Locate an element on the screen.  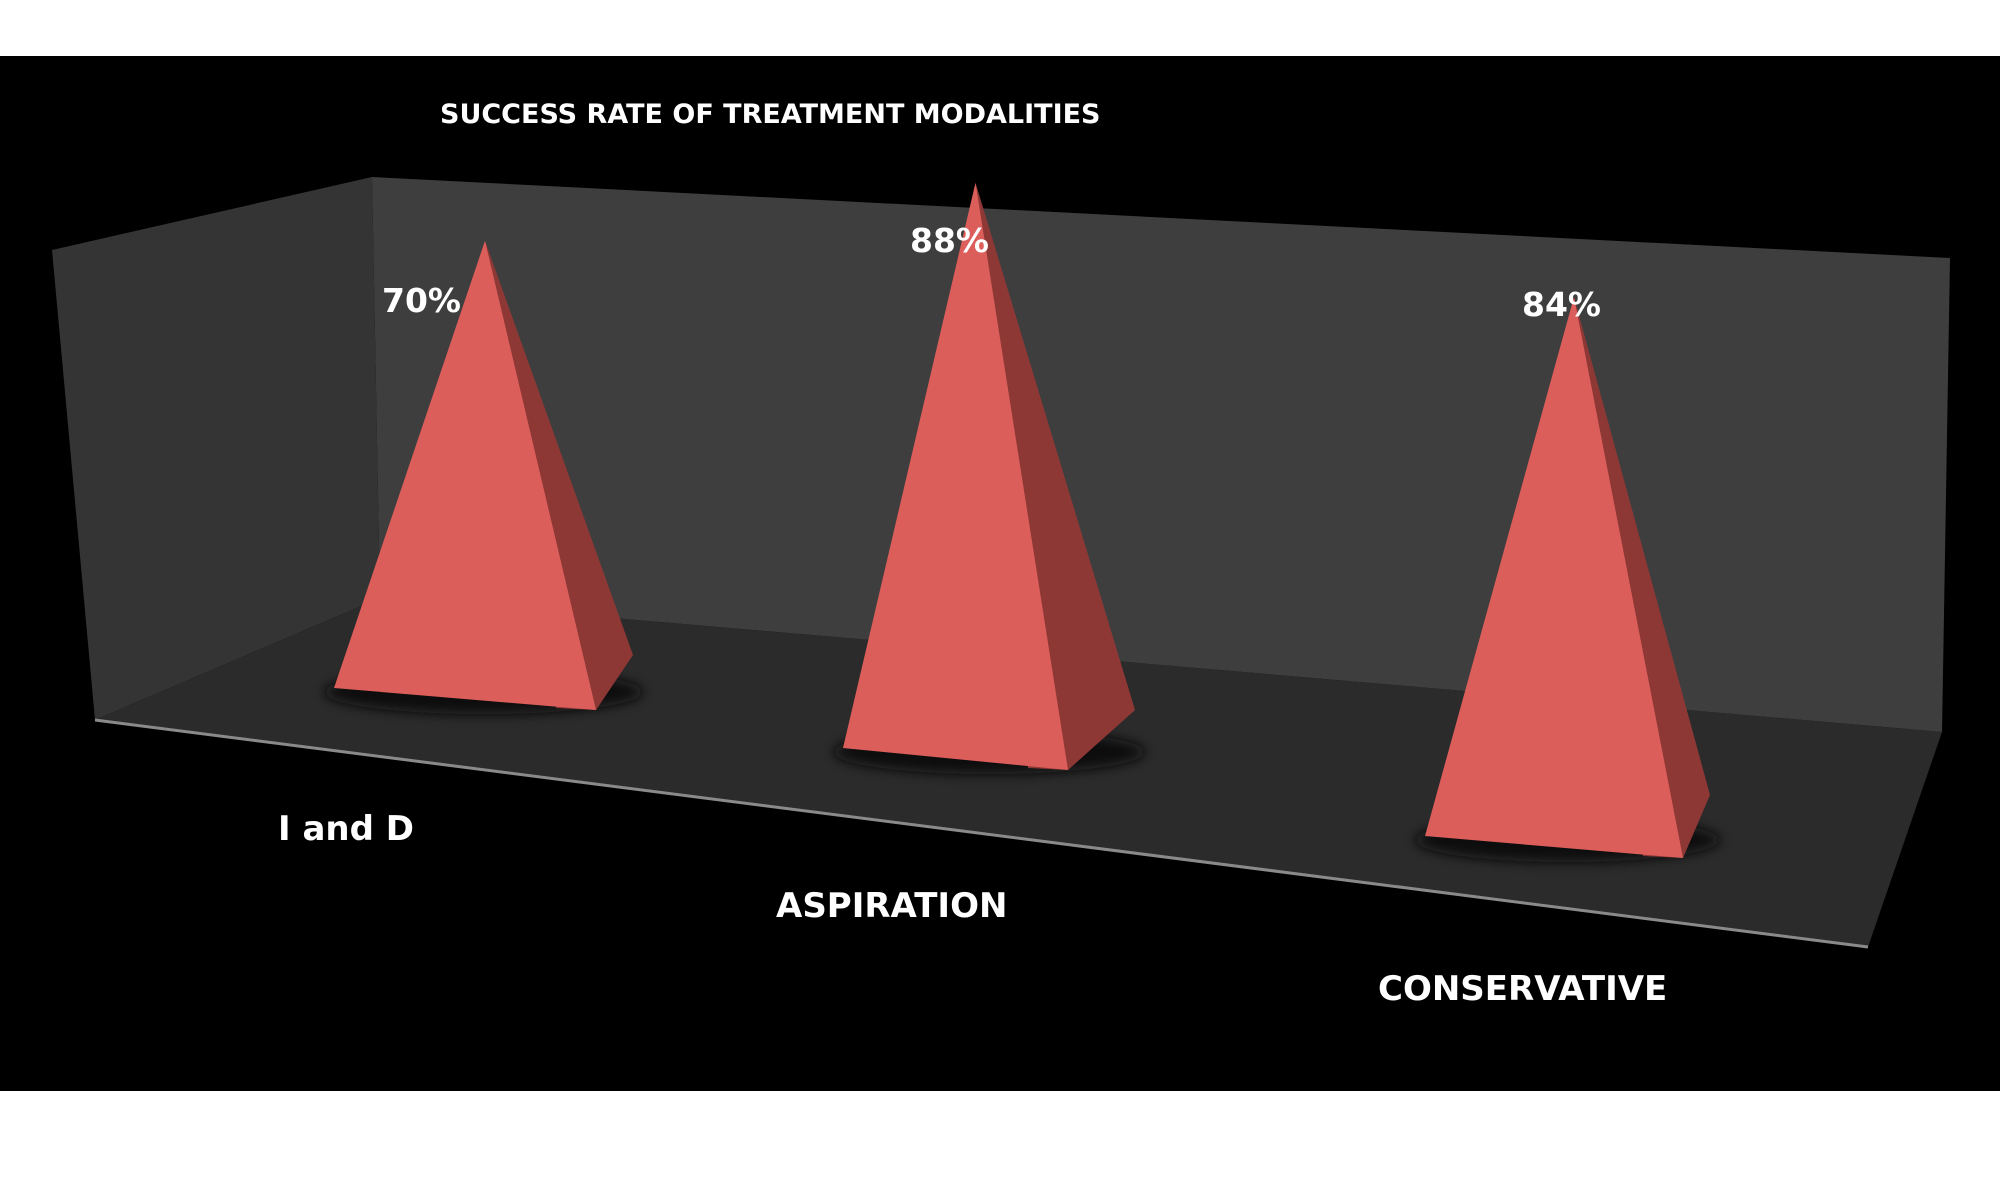
chart-side-wall is located at coordinates (216, 448).